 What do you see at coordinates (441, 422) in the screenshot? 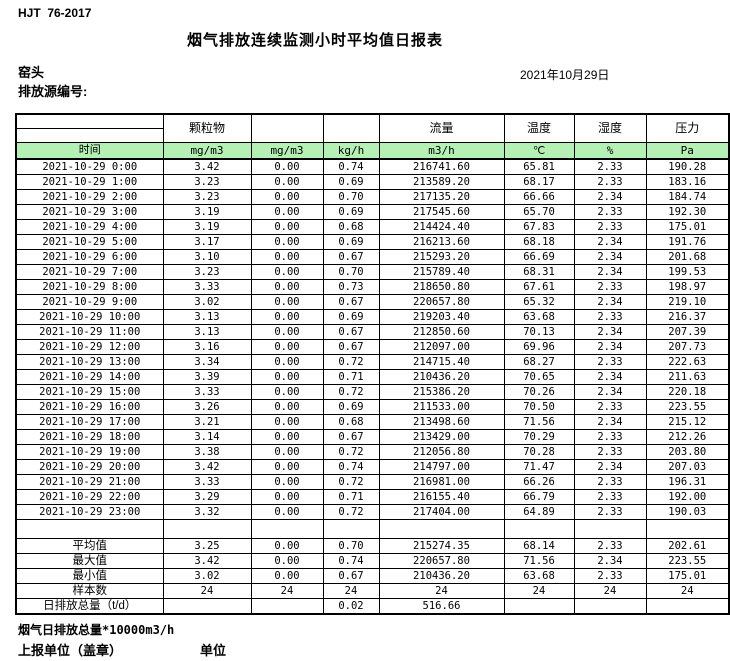
I see `value-cell: 213498.60` at bounding box center [441, 422].